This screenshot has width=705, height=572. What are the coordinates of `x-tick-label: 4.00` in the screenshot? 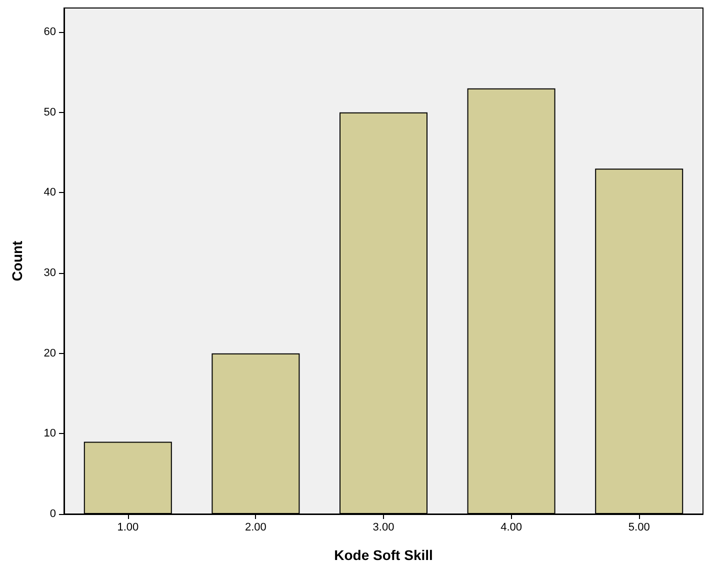 It's located at (511, 528).